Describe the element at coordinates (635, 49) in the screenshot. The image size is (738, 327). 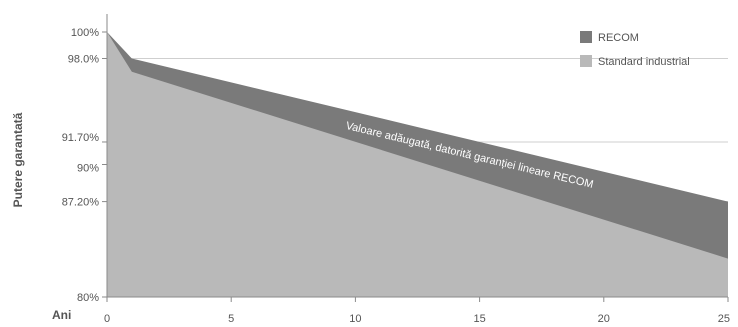
I see `legend: RECOM Standard industrial` at that location.